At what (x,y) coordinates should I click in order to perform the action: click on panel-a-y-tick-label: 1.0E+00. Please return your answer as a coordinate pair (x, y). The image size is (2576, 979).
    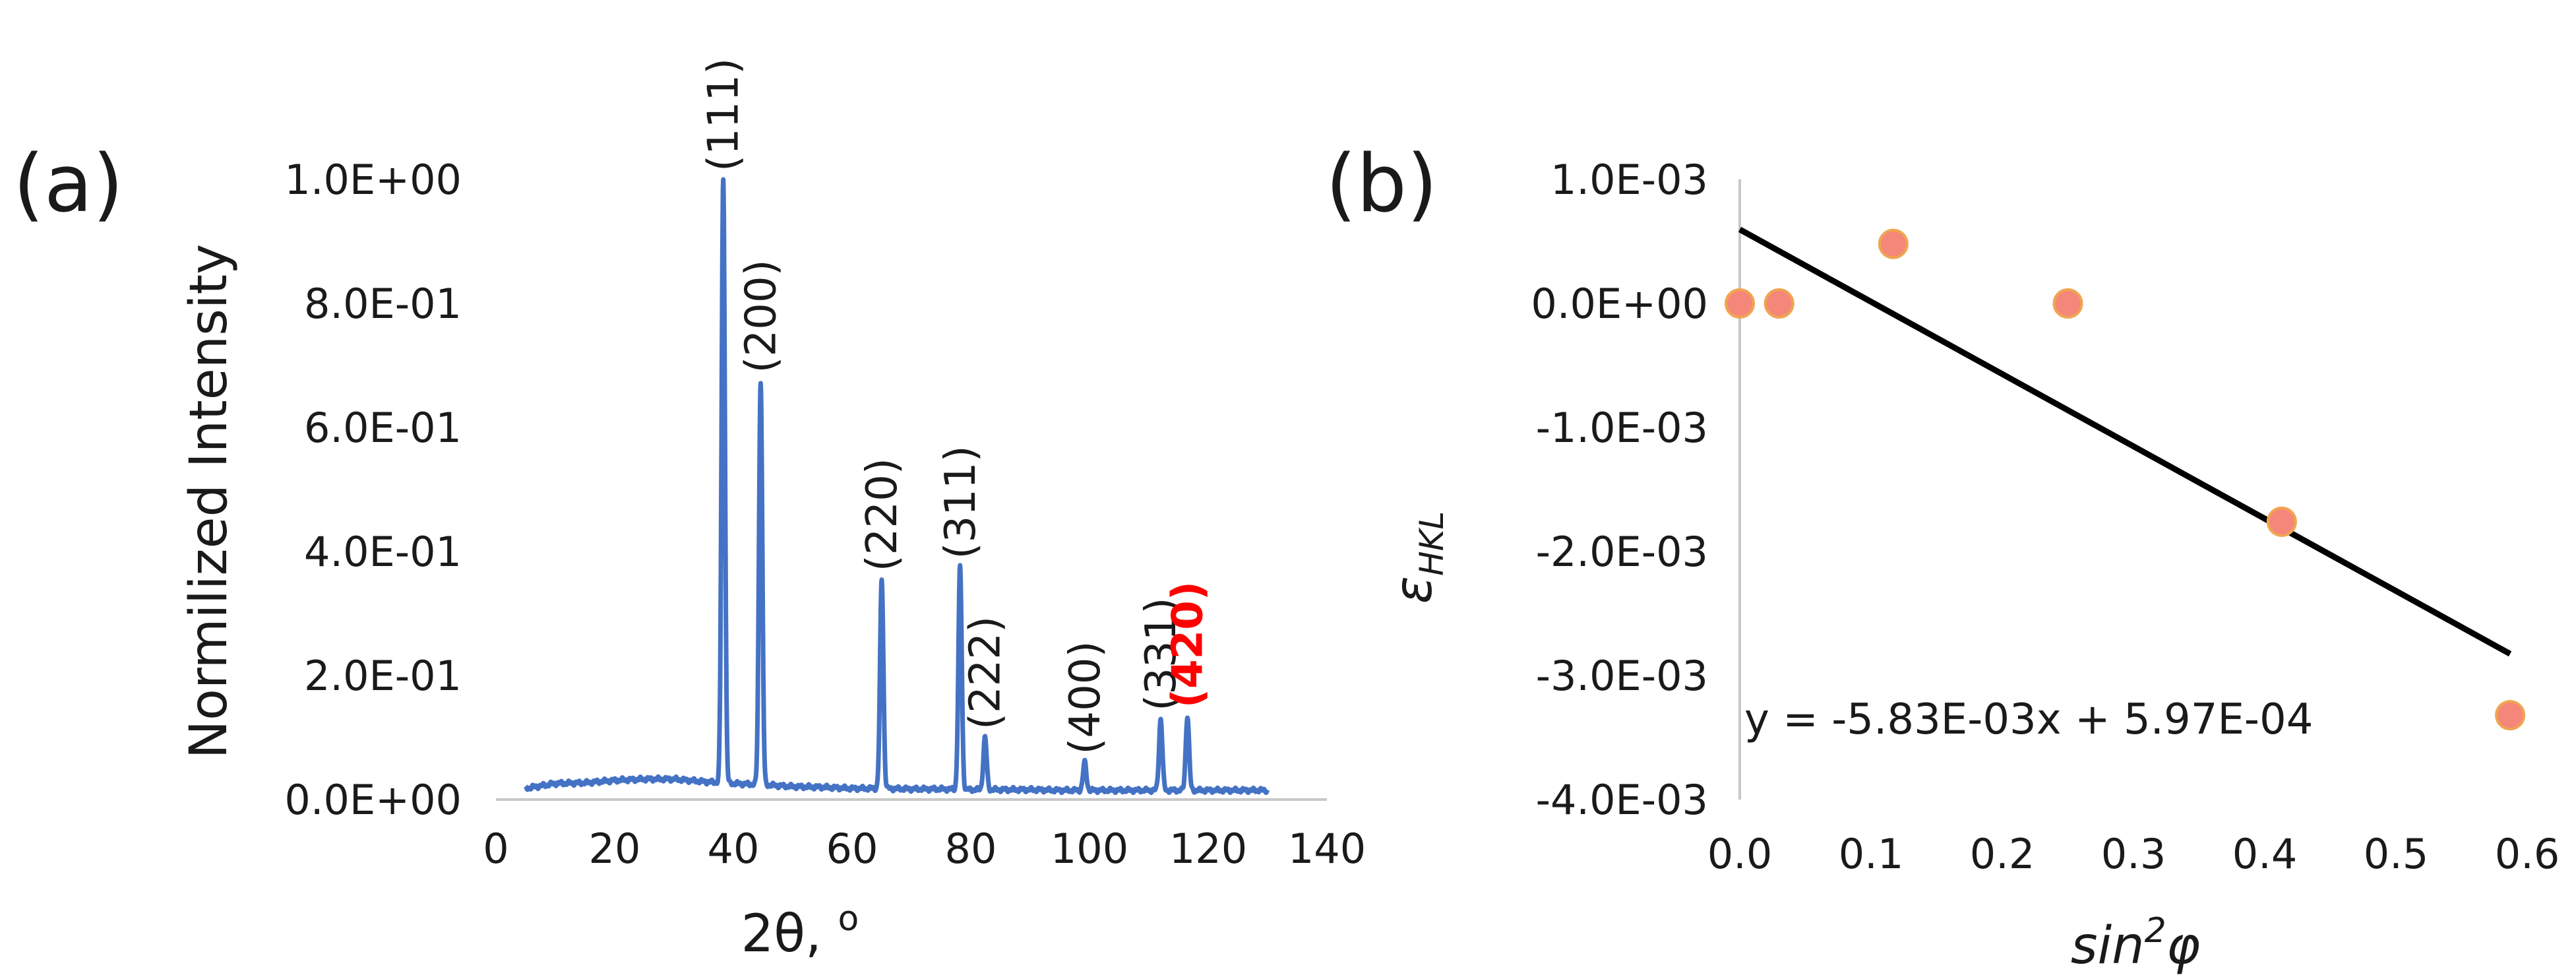
    Looking at the image, I should click on (373, 180).